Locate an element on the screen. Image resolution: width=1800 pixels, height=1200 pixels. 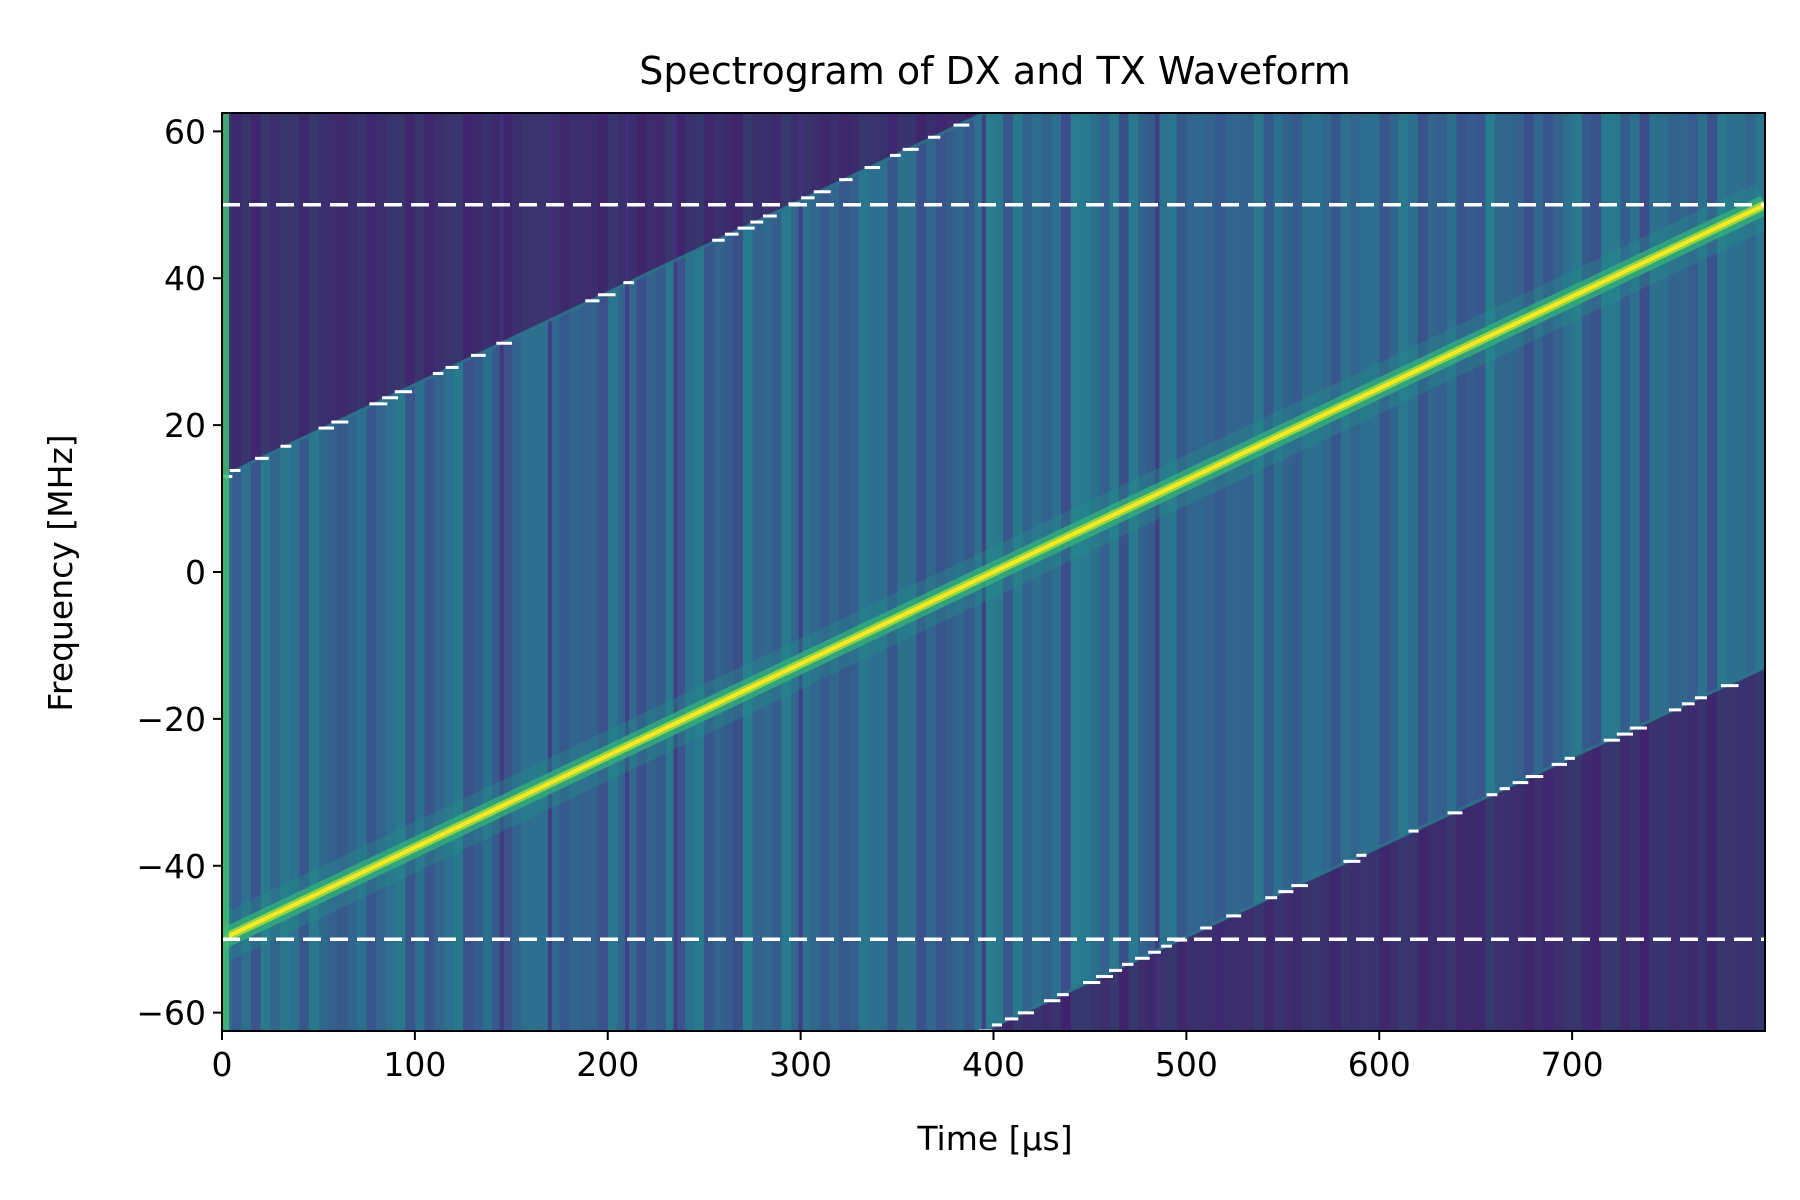
x-tick-label: 500 is located at coordinates (1186, 1064).